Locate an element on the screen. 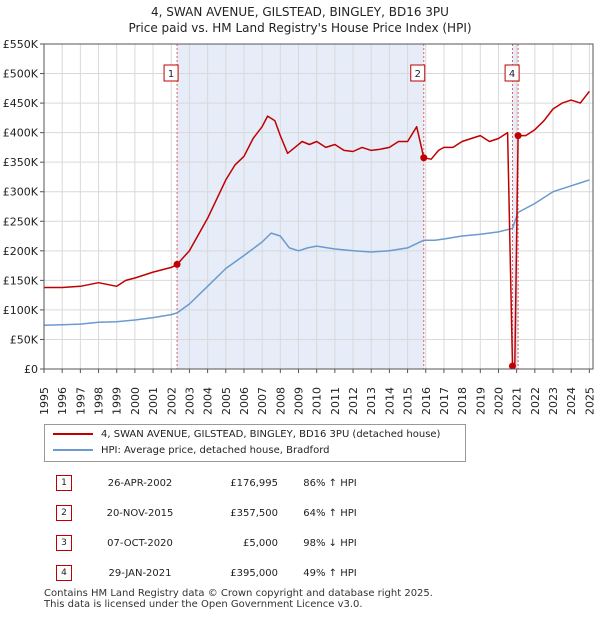 This screenshot has height=620, width=600. x-tick-label: 2000 is located at coordinates (135, 401).